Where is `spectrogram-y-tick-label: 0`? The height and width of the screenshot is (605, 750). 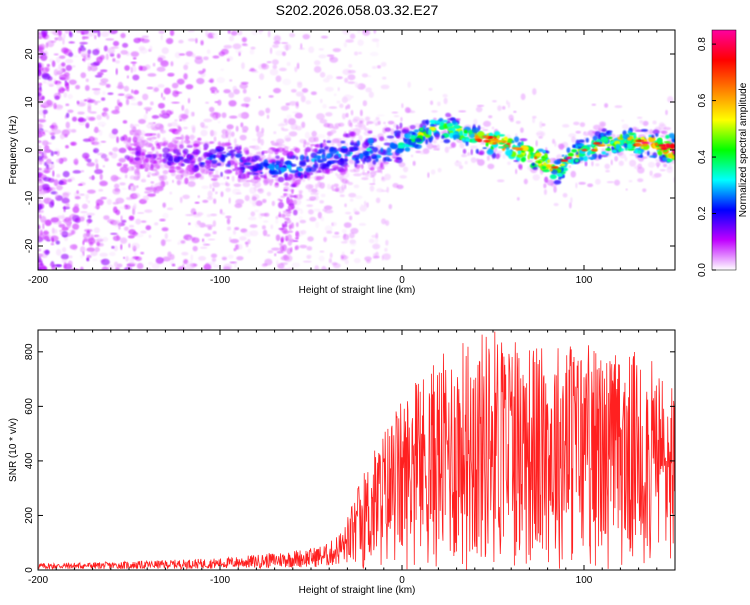
spectrogram-y-tick-label: 0 is located at coordinates (29, 150).